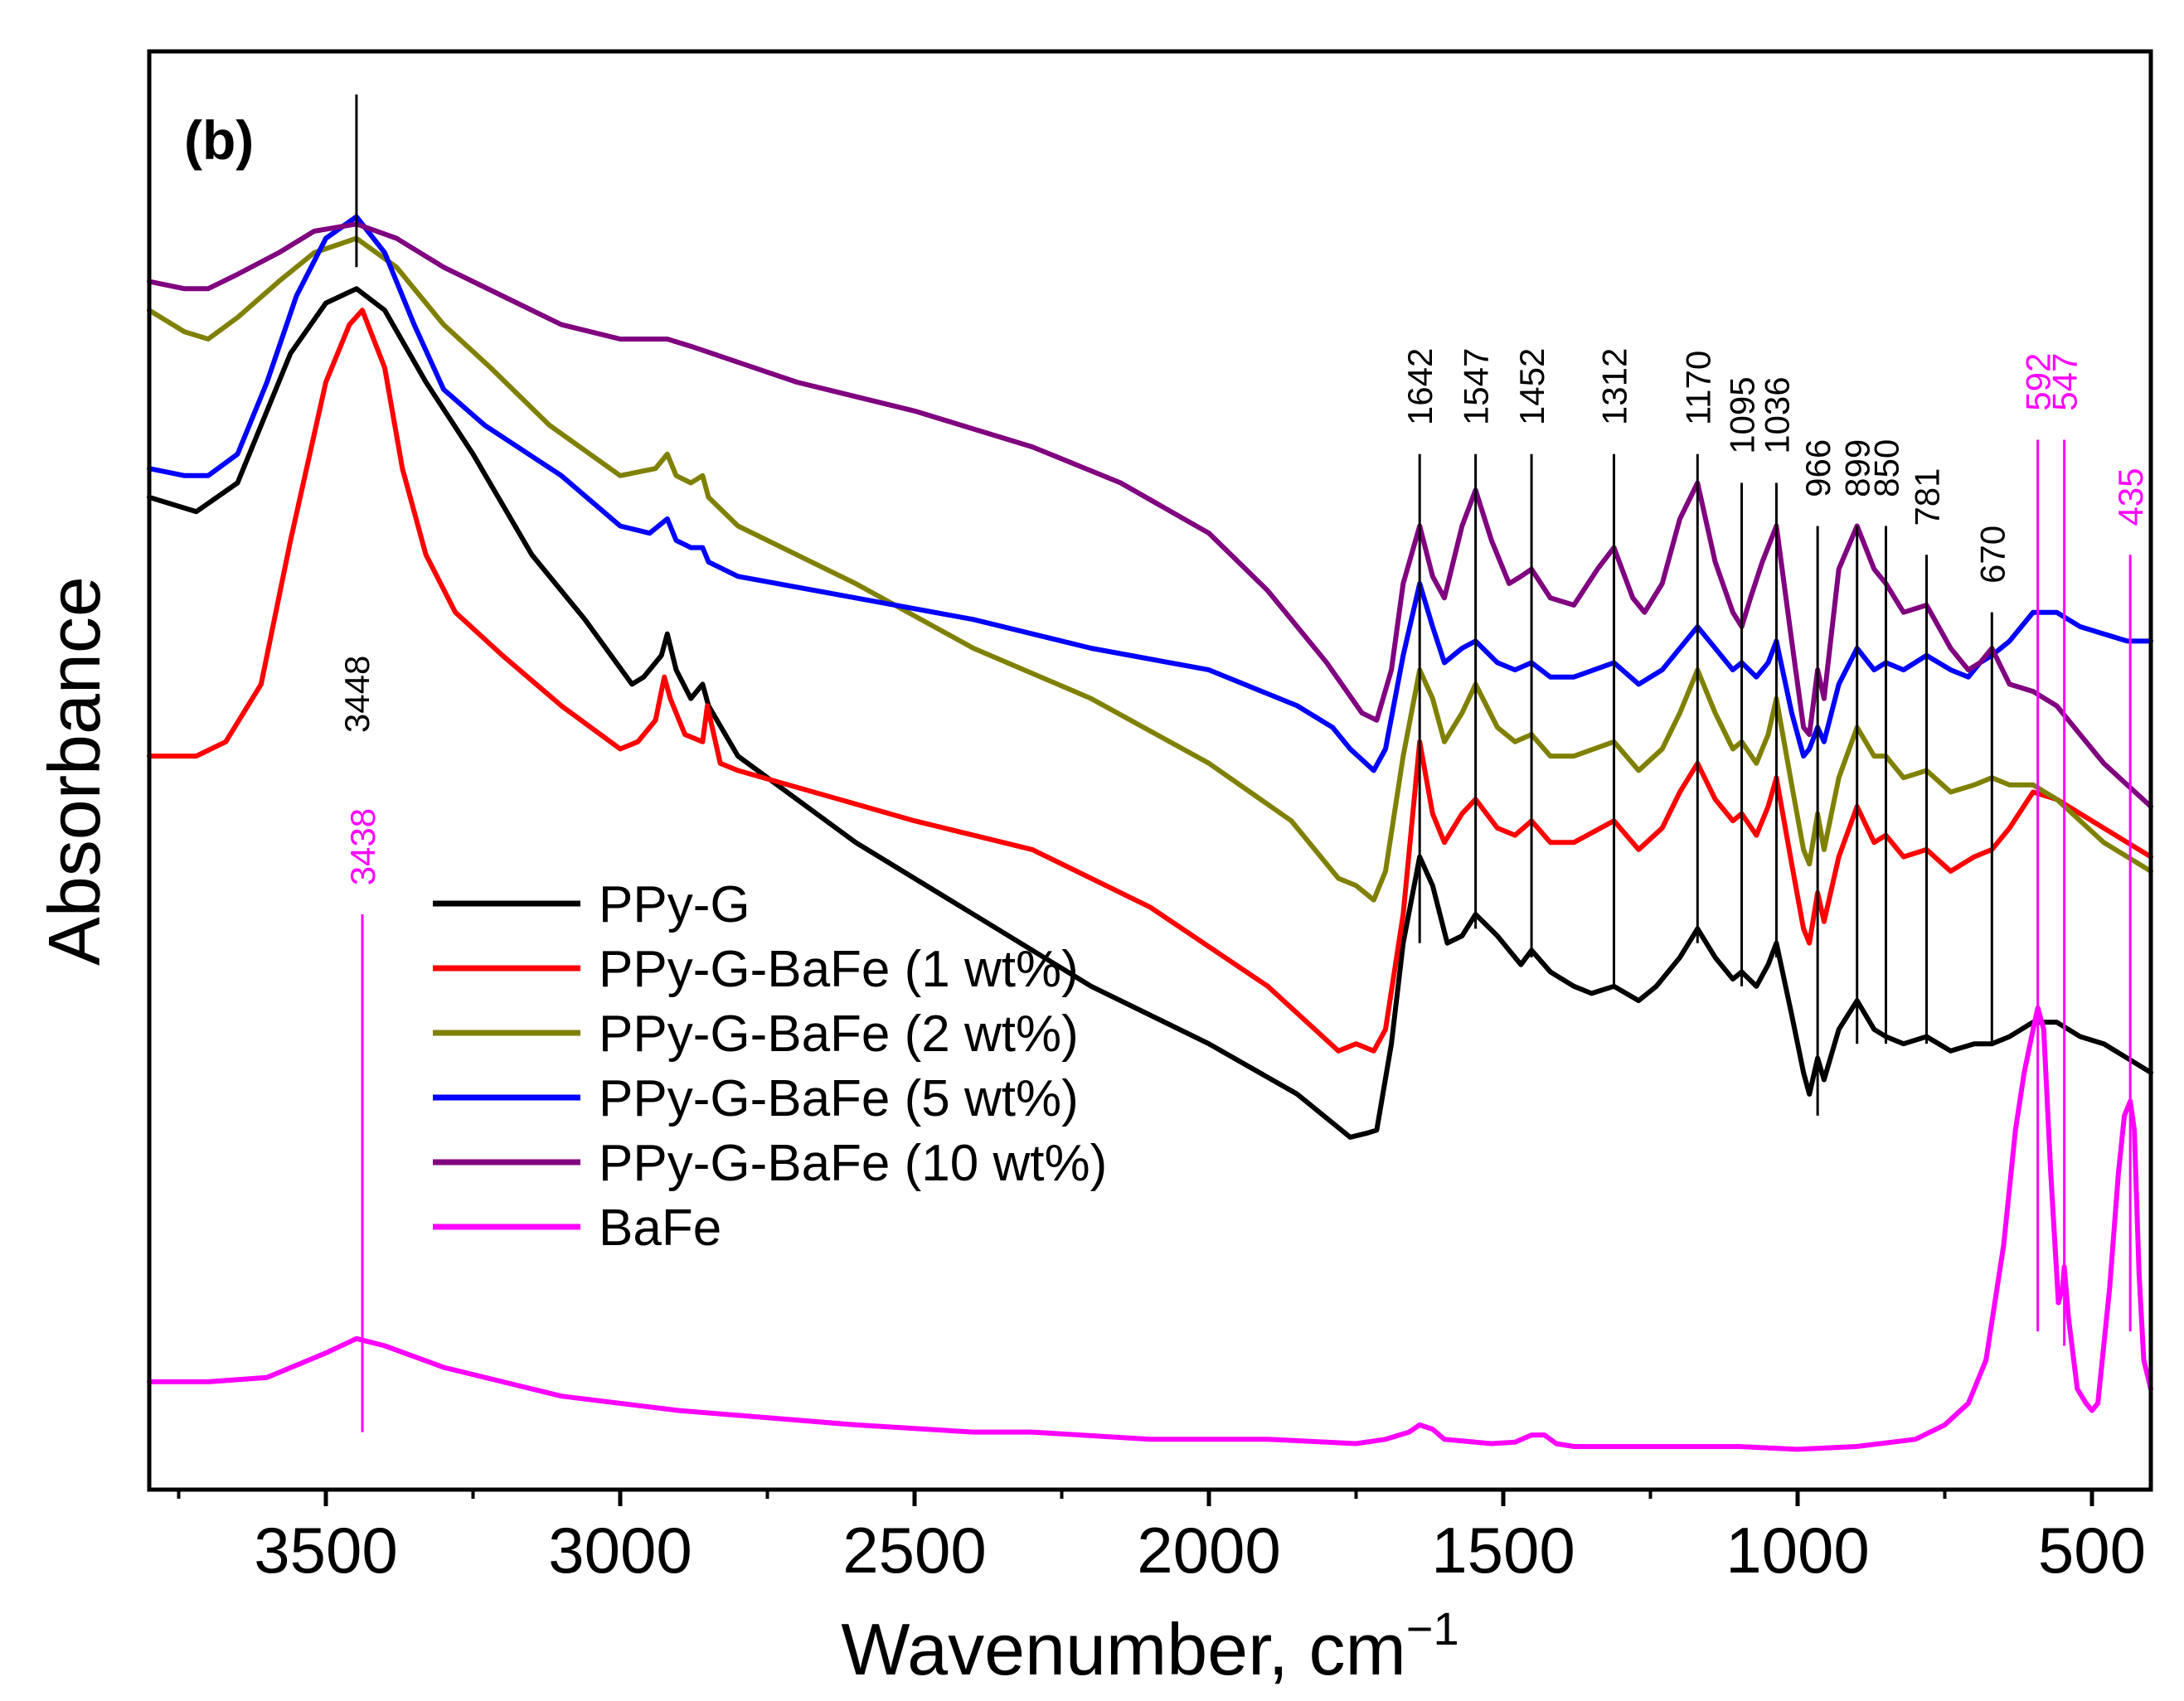 The height and width of the screenshot is (1701, 2184). What do you see at coordinates (326, 1550) in the screenshot?
I see `x-tick-label-3500: 3500` at bounding box center [326, 1550].